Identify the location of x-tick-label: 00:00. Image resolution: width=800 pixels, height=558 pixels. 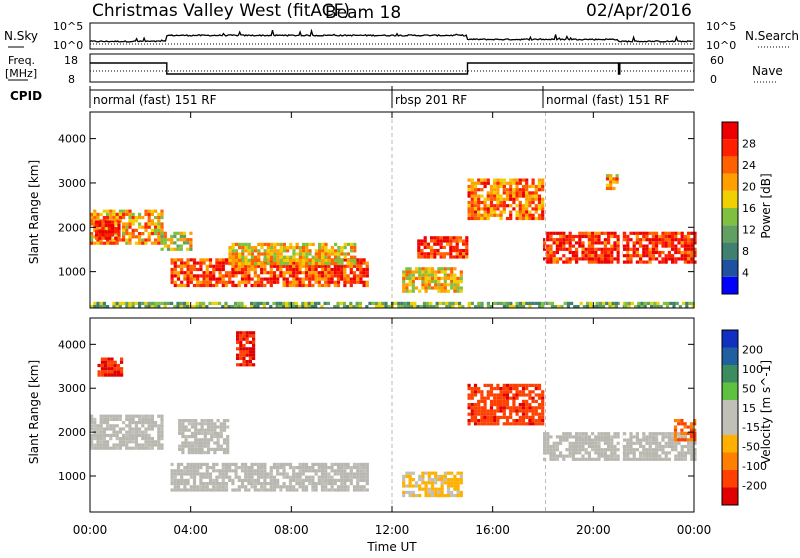
(90, 530).